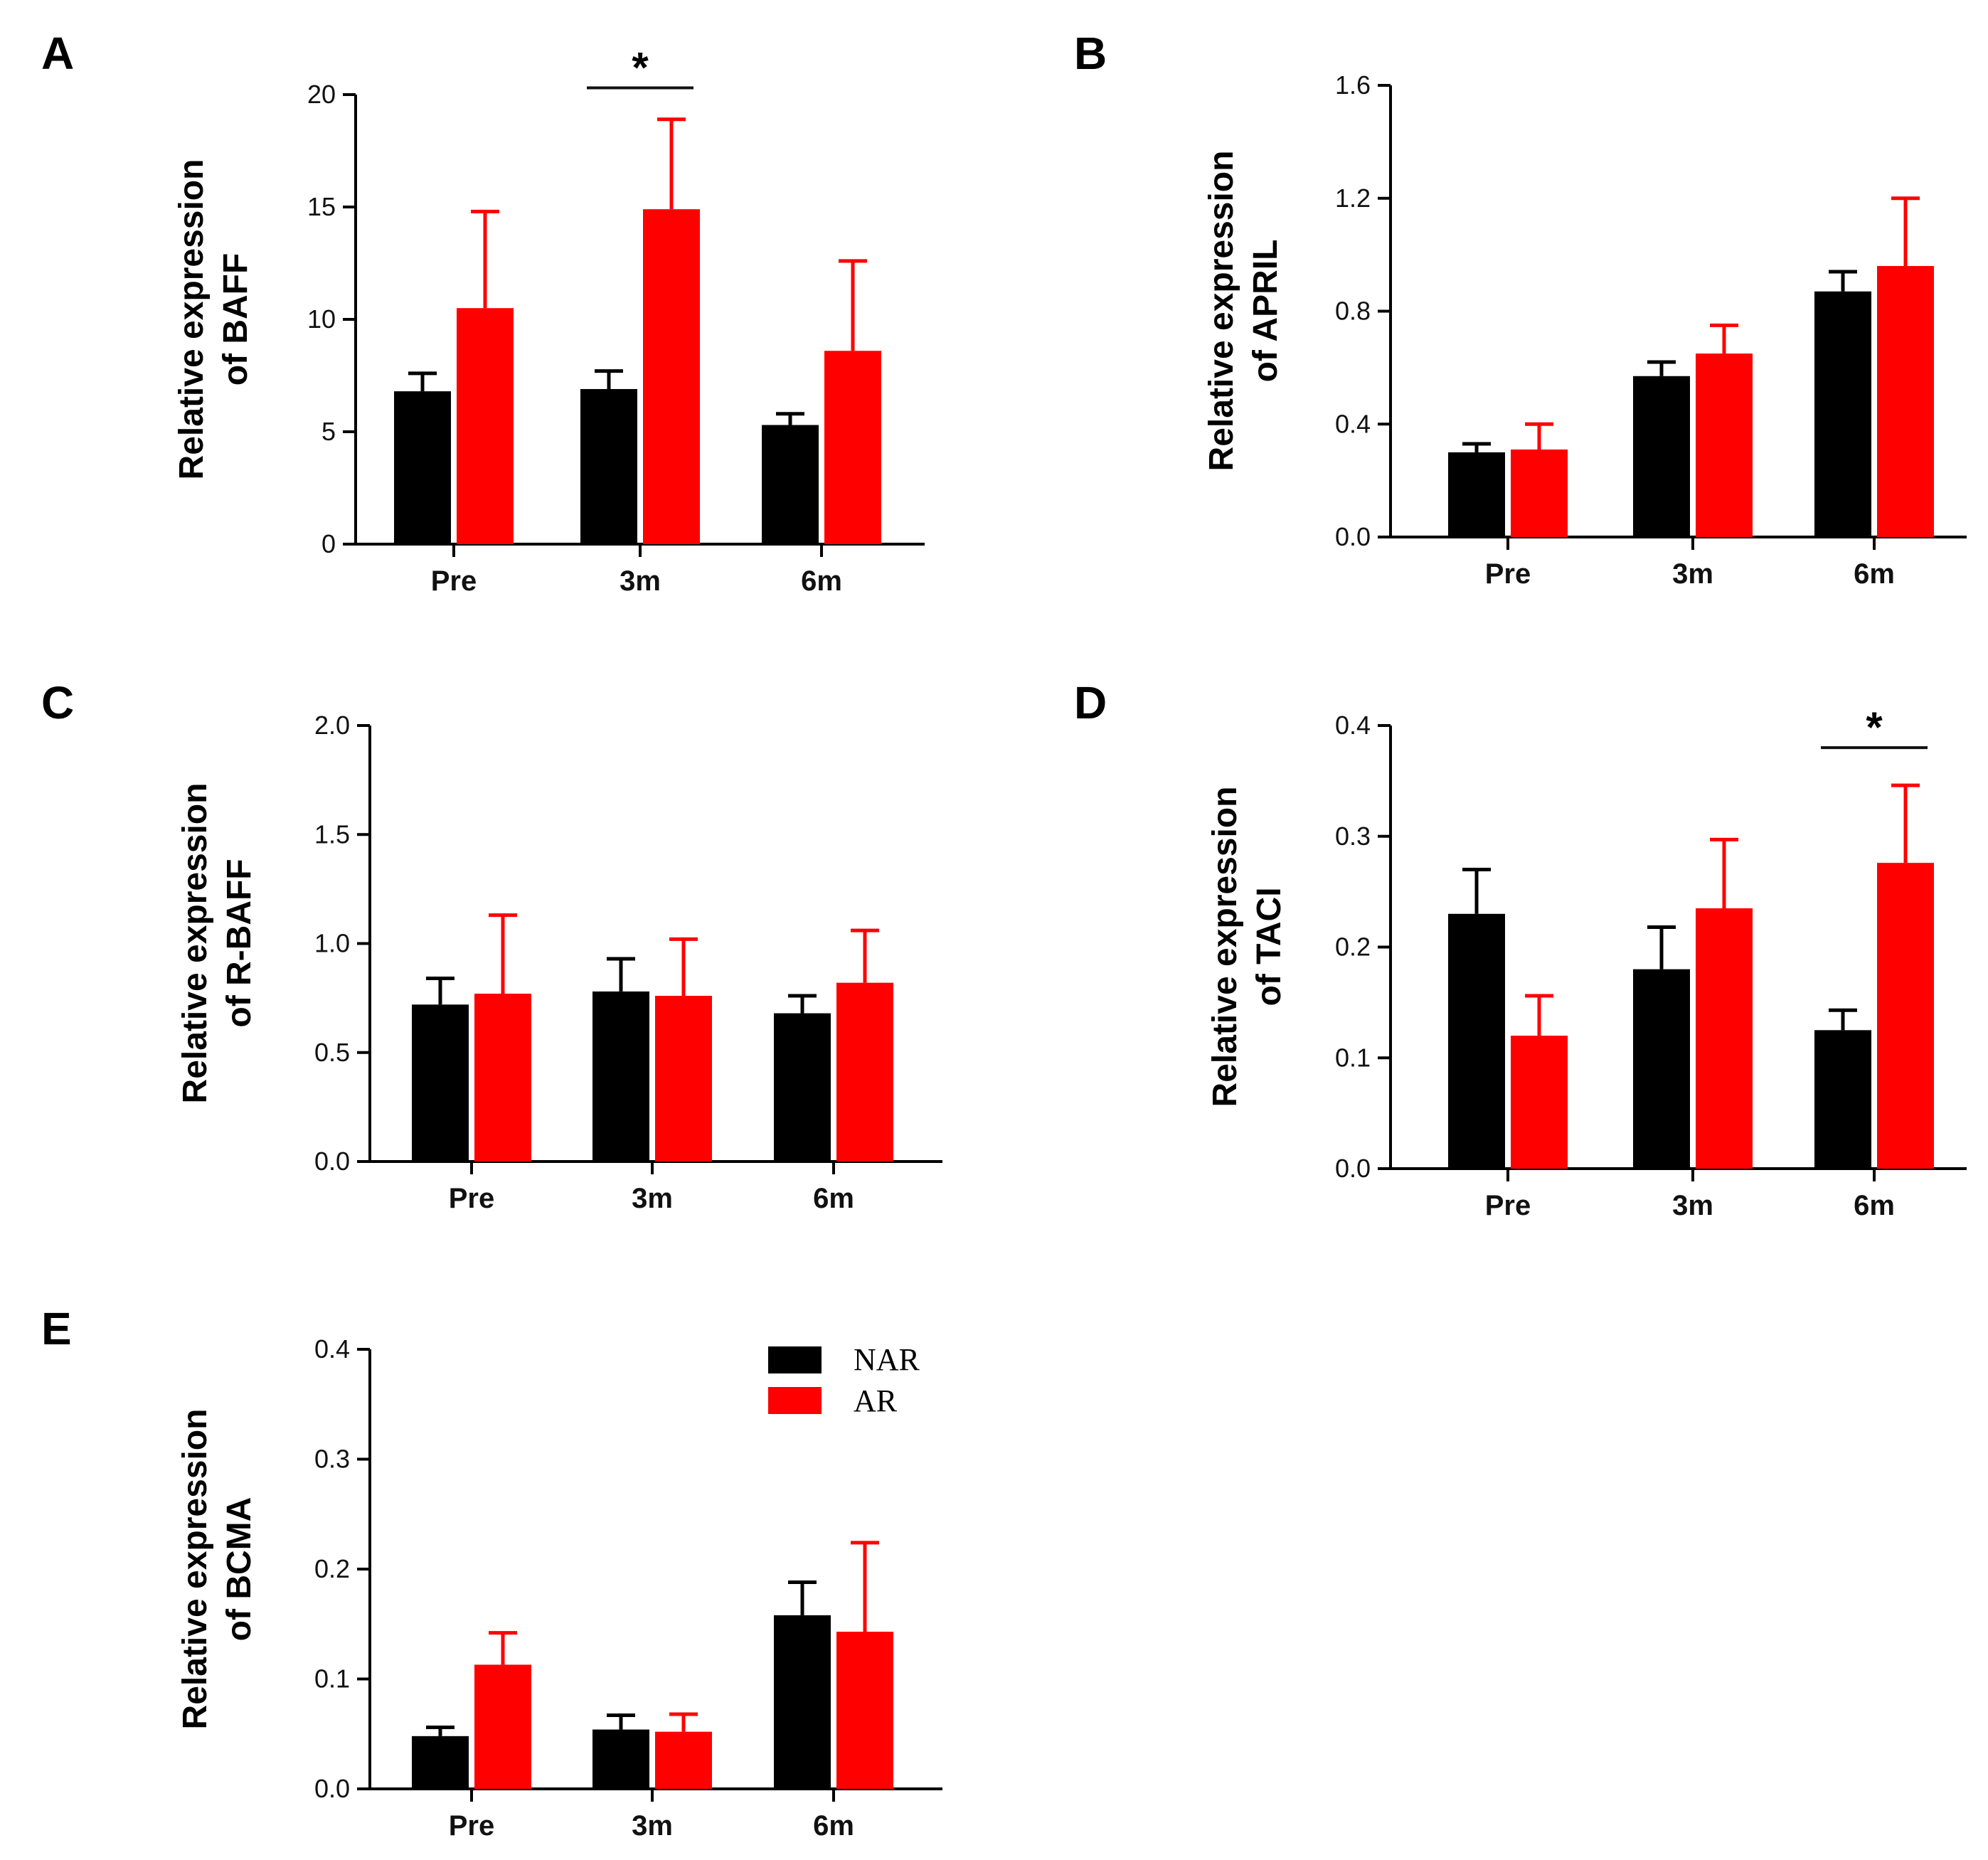 The image size is (1988, 1860). What do you see at coordinates (1090, 703) in the screenshot?
I see `panel-letter: D` at bounding box center [1090, 703].